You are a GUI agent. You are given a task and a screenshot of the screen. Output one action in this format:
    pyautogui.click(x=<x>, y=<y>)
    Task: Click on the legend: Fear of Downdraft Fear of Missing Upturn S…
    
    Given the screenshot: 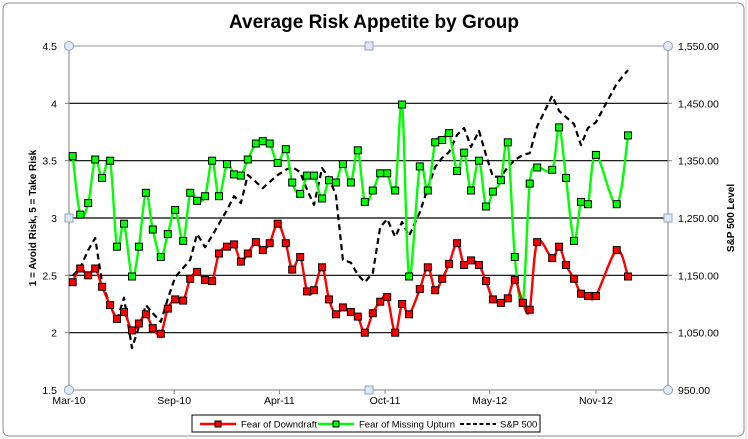 What is the action you would take?
    pyautogui.click(x=366, y=423)
    